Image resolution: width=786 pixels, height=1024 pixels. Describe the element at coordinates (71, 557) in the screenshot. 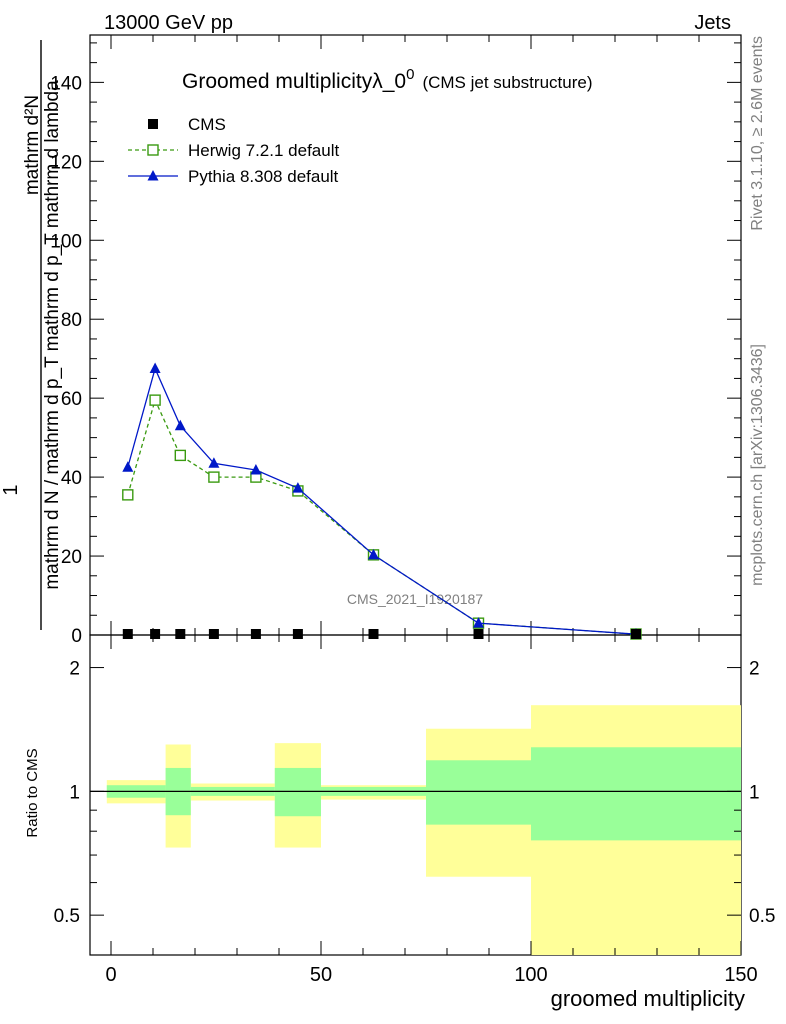

I see `main-ytick-label: 20` at that location.